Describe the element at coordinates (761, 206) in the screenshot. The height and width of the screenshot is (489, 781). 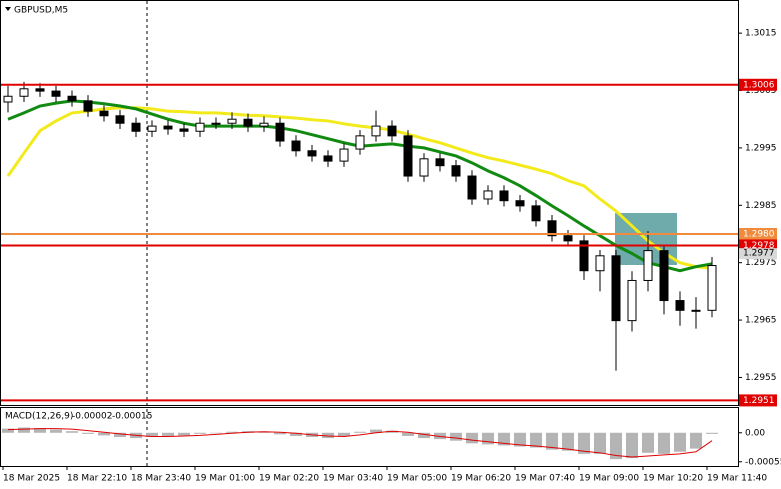
I see `y-tick-label: 1.2985` at that location.